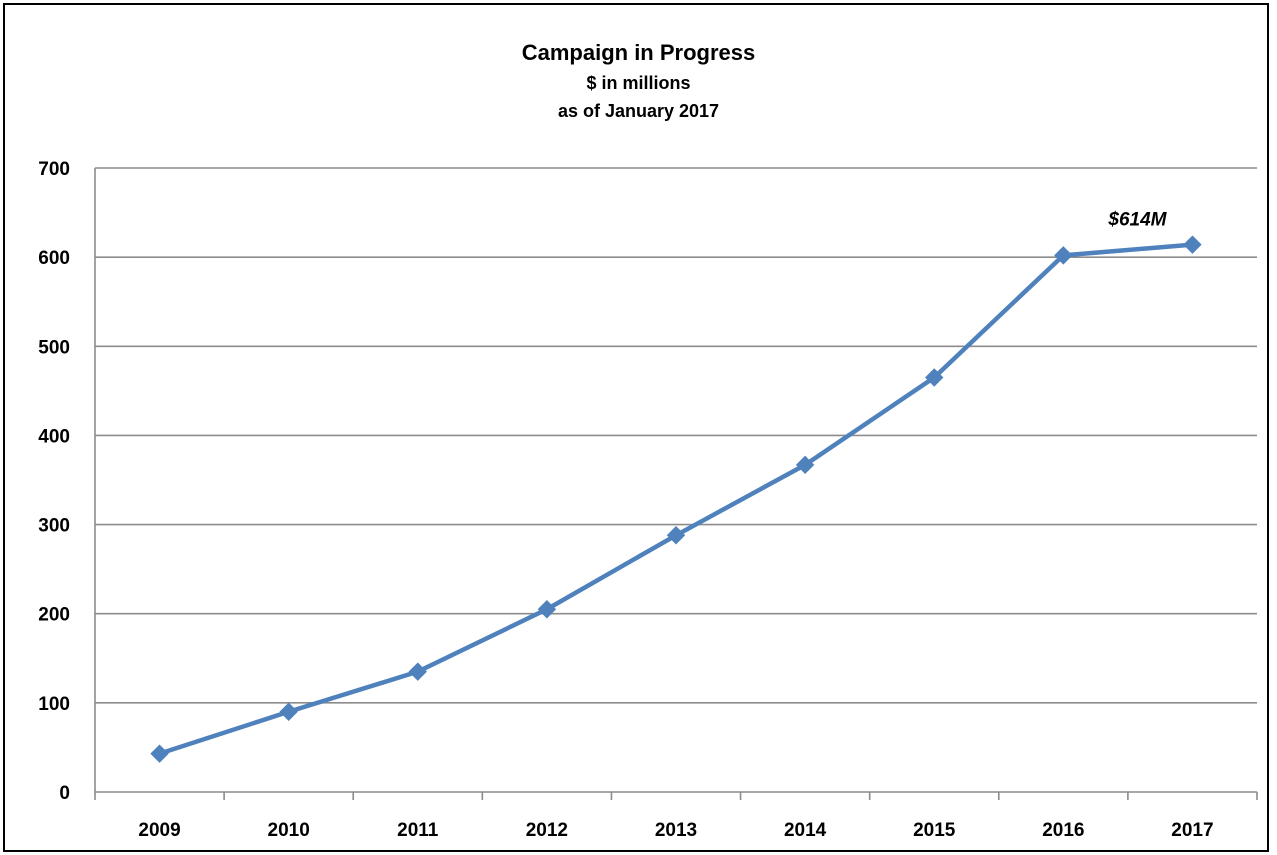 Image resolution: width=1277 pixels, height=855 pixels. I want to click on y-tick-label-700: 700, so click(54, 169).